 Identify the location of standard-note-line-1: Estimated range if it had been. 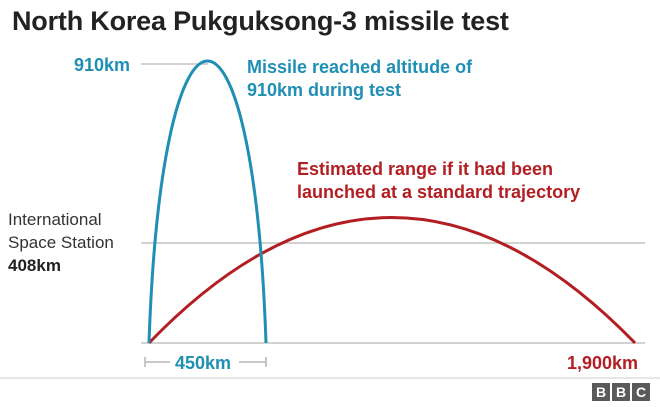
(425, 169).